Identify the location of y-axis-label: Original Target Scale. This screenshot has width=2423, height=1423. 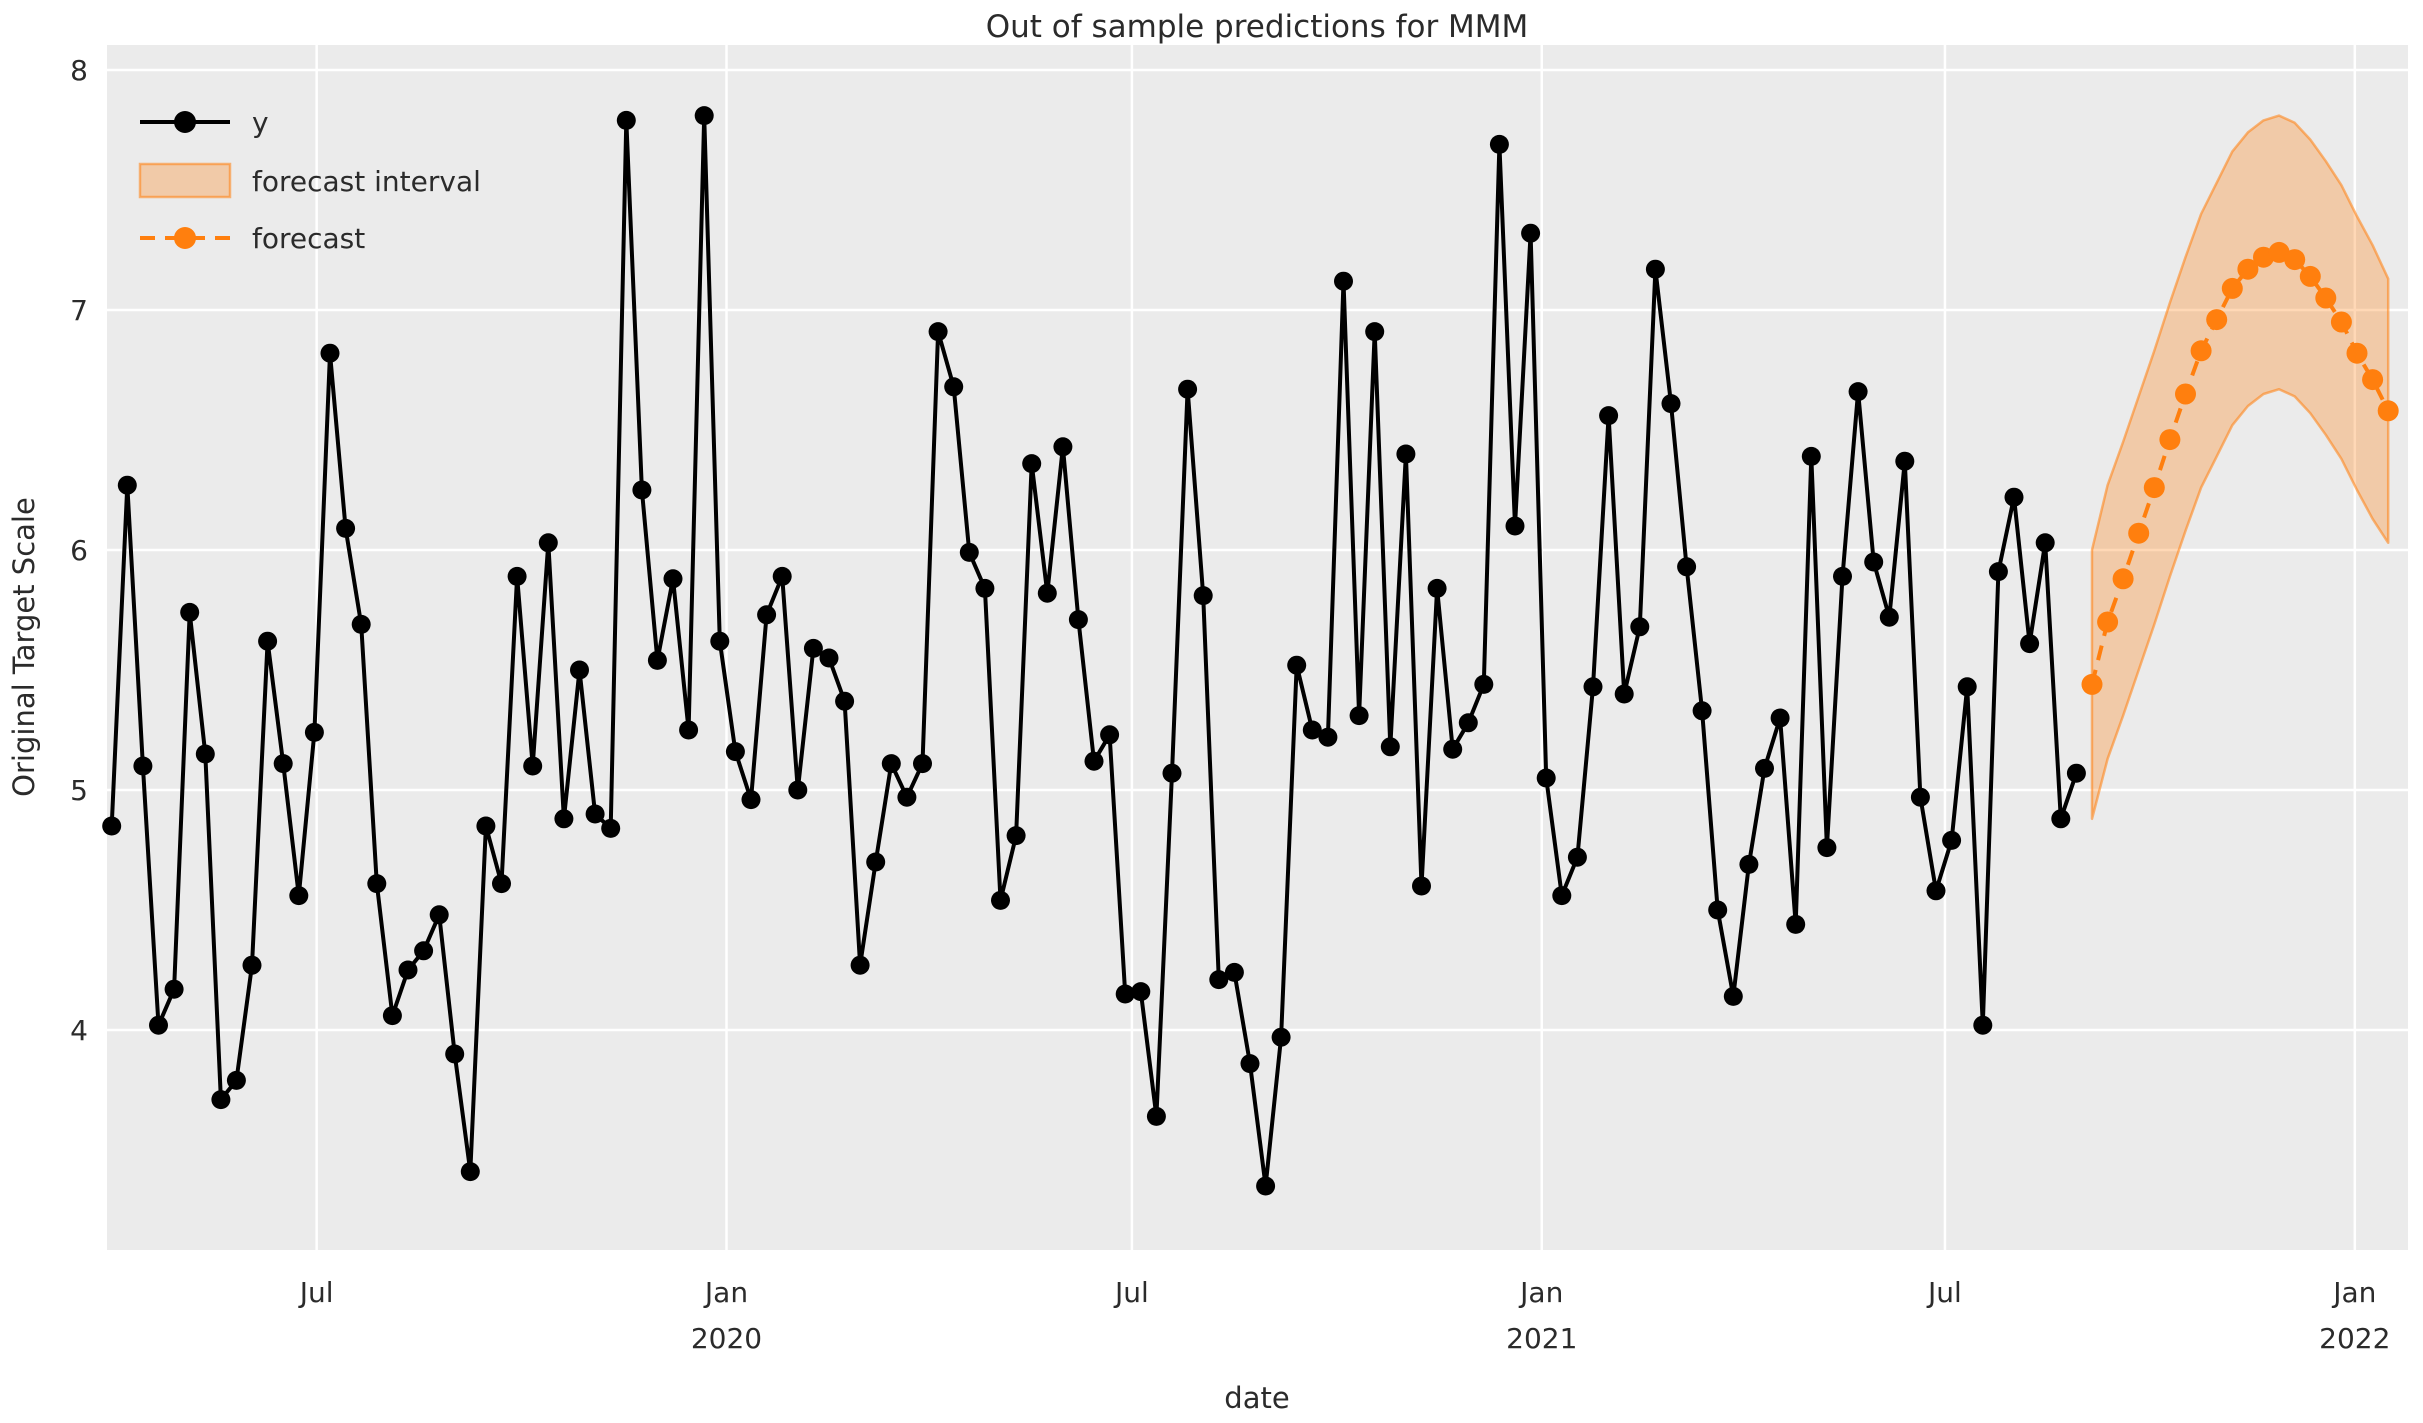
(24, 647).